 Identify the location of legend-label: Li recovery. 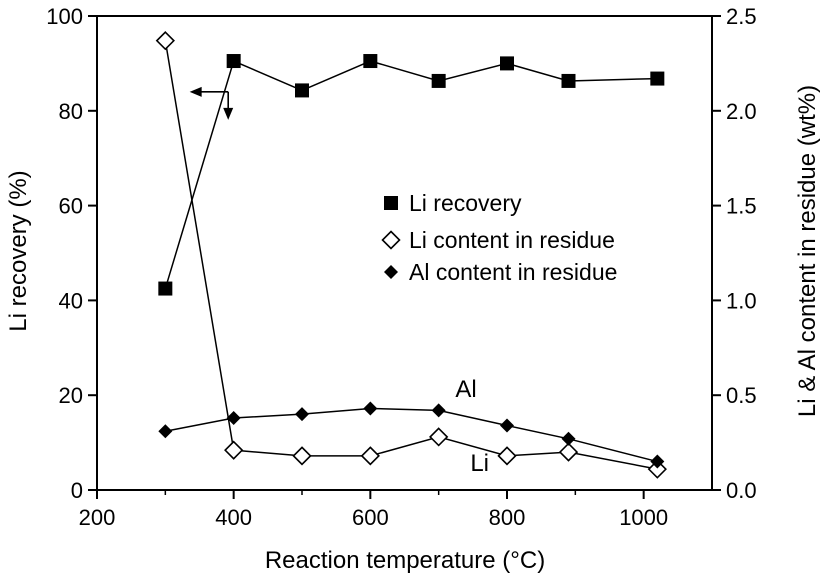
(465, 203).